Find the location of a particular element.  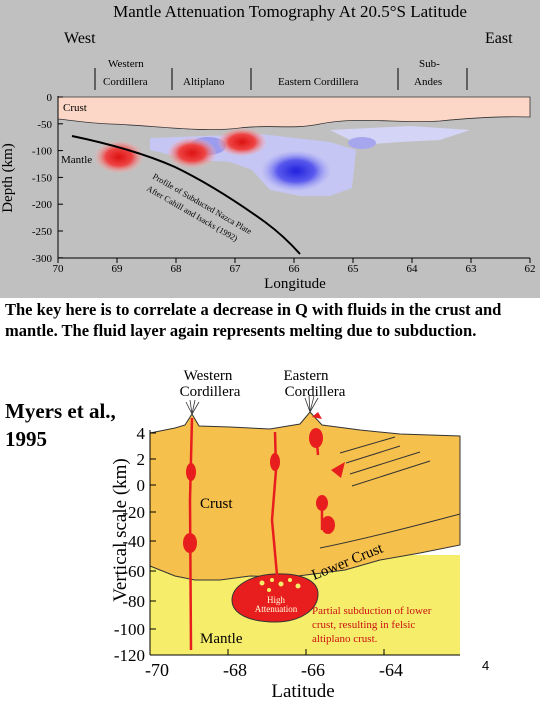

tomography-x-tick: 69 is located at coordinates (118, 269).